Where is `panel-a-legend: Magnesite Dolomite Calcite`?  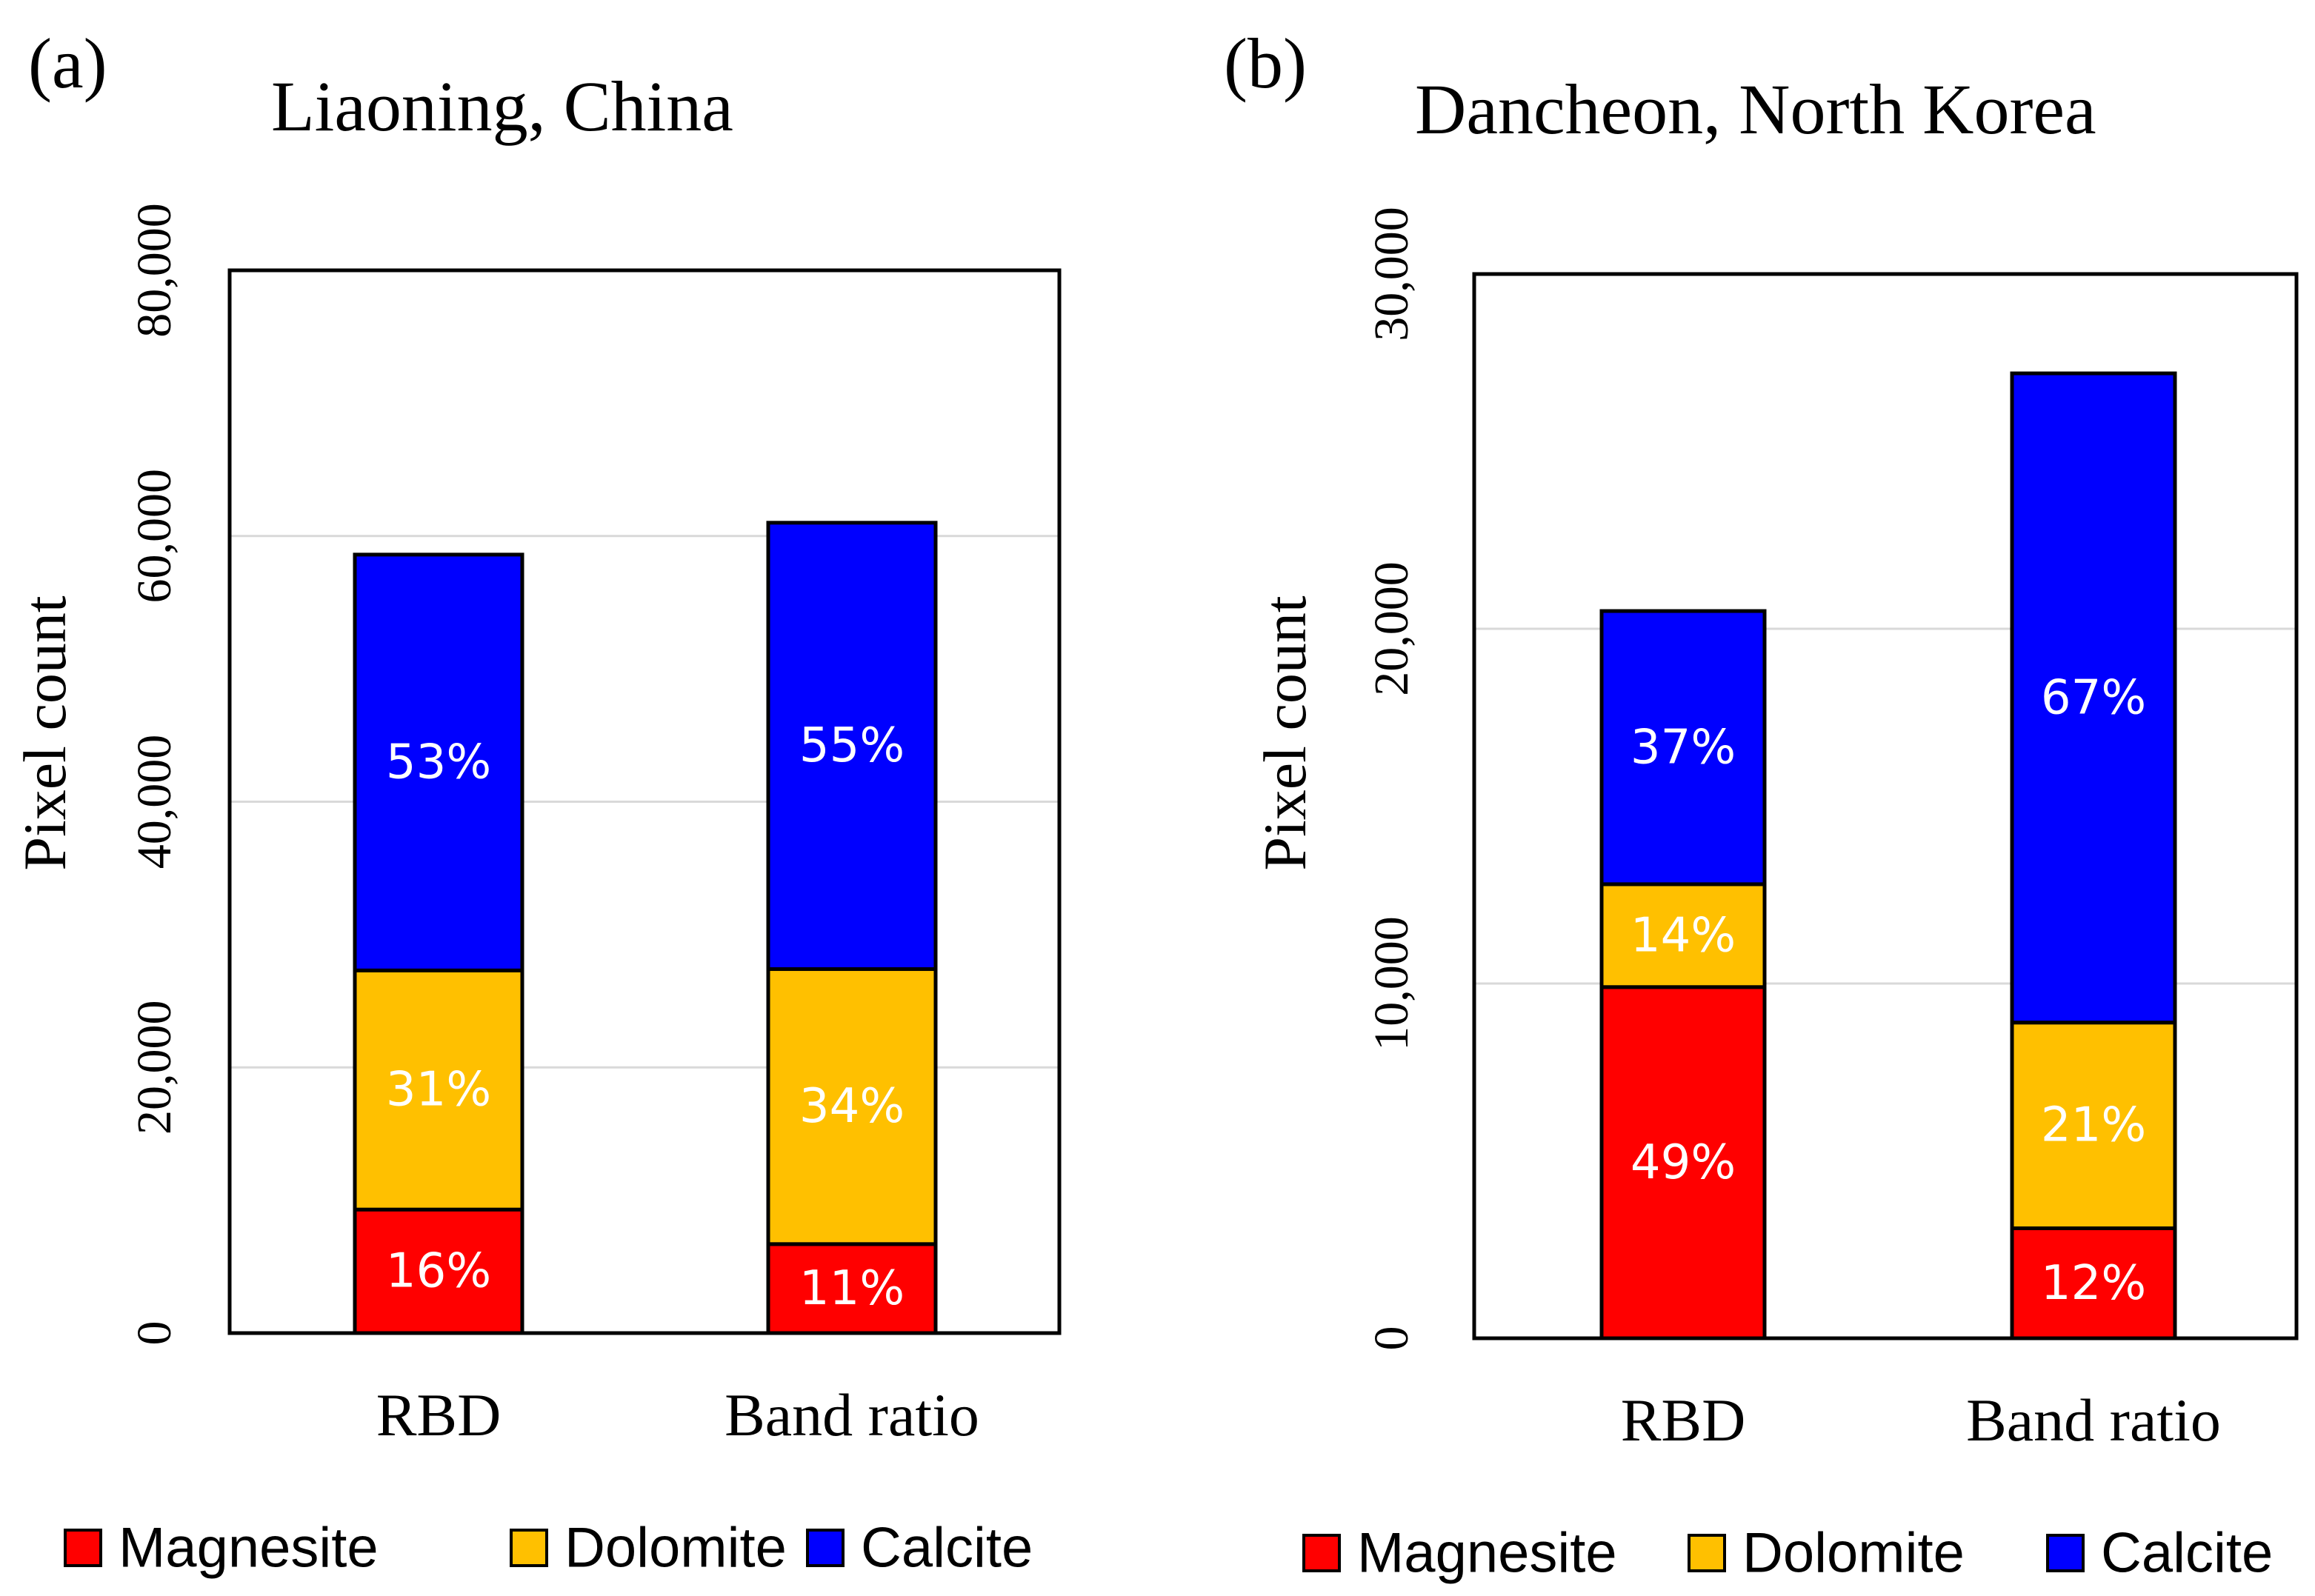 panel-a-legend: Magnesite Dolomite Calcite is located at coordinates (549, 1549).